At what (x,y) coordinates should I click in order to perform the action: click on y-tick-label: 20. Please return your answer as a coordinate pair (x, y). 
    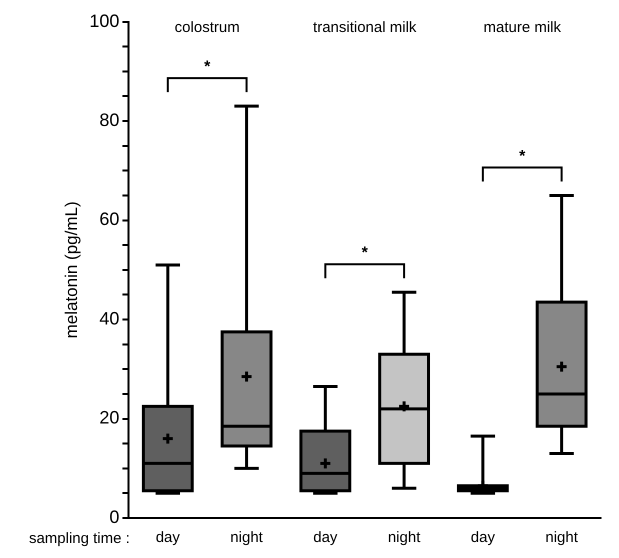
    Looking at the image, I should click on (109, 418).